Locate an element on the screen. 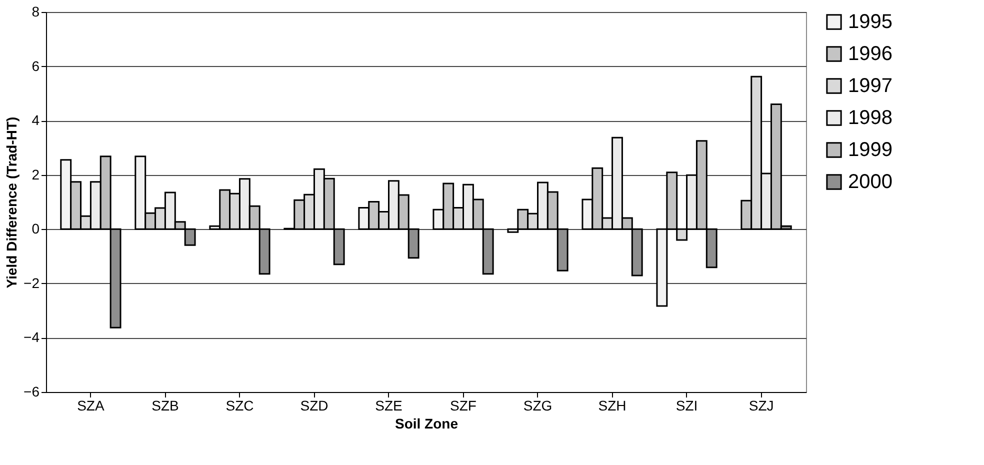 The width and height of the screenshot is (984, 465). y-tick-label: 2 is located at coordinates (36, 174).